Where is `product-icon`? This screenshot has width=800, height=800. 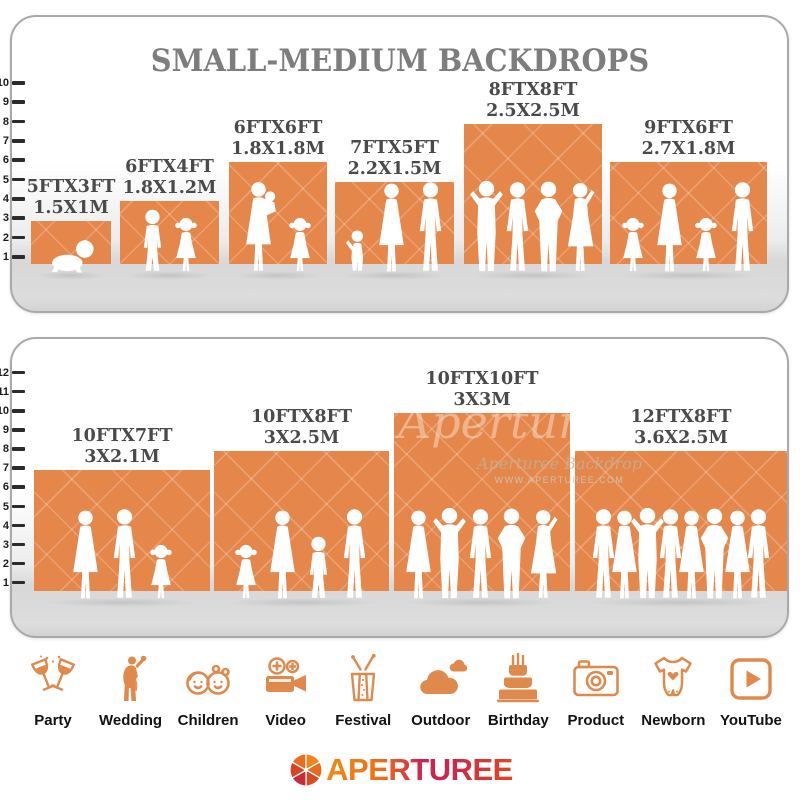 product-icon is located at coordinates (596, 678).